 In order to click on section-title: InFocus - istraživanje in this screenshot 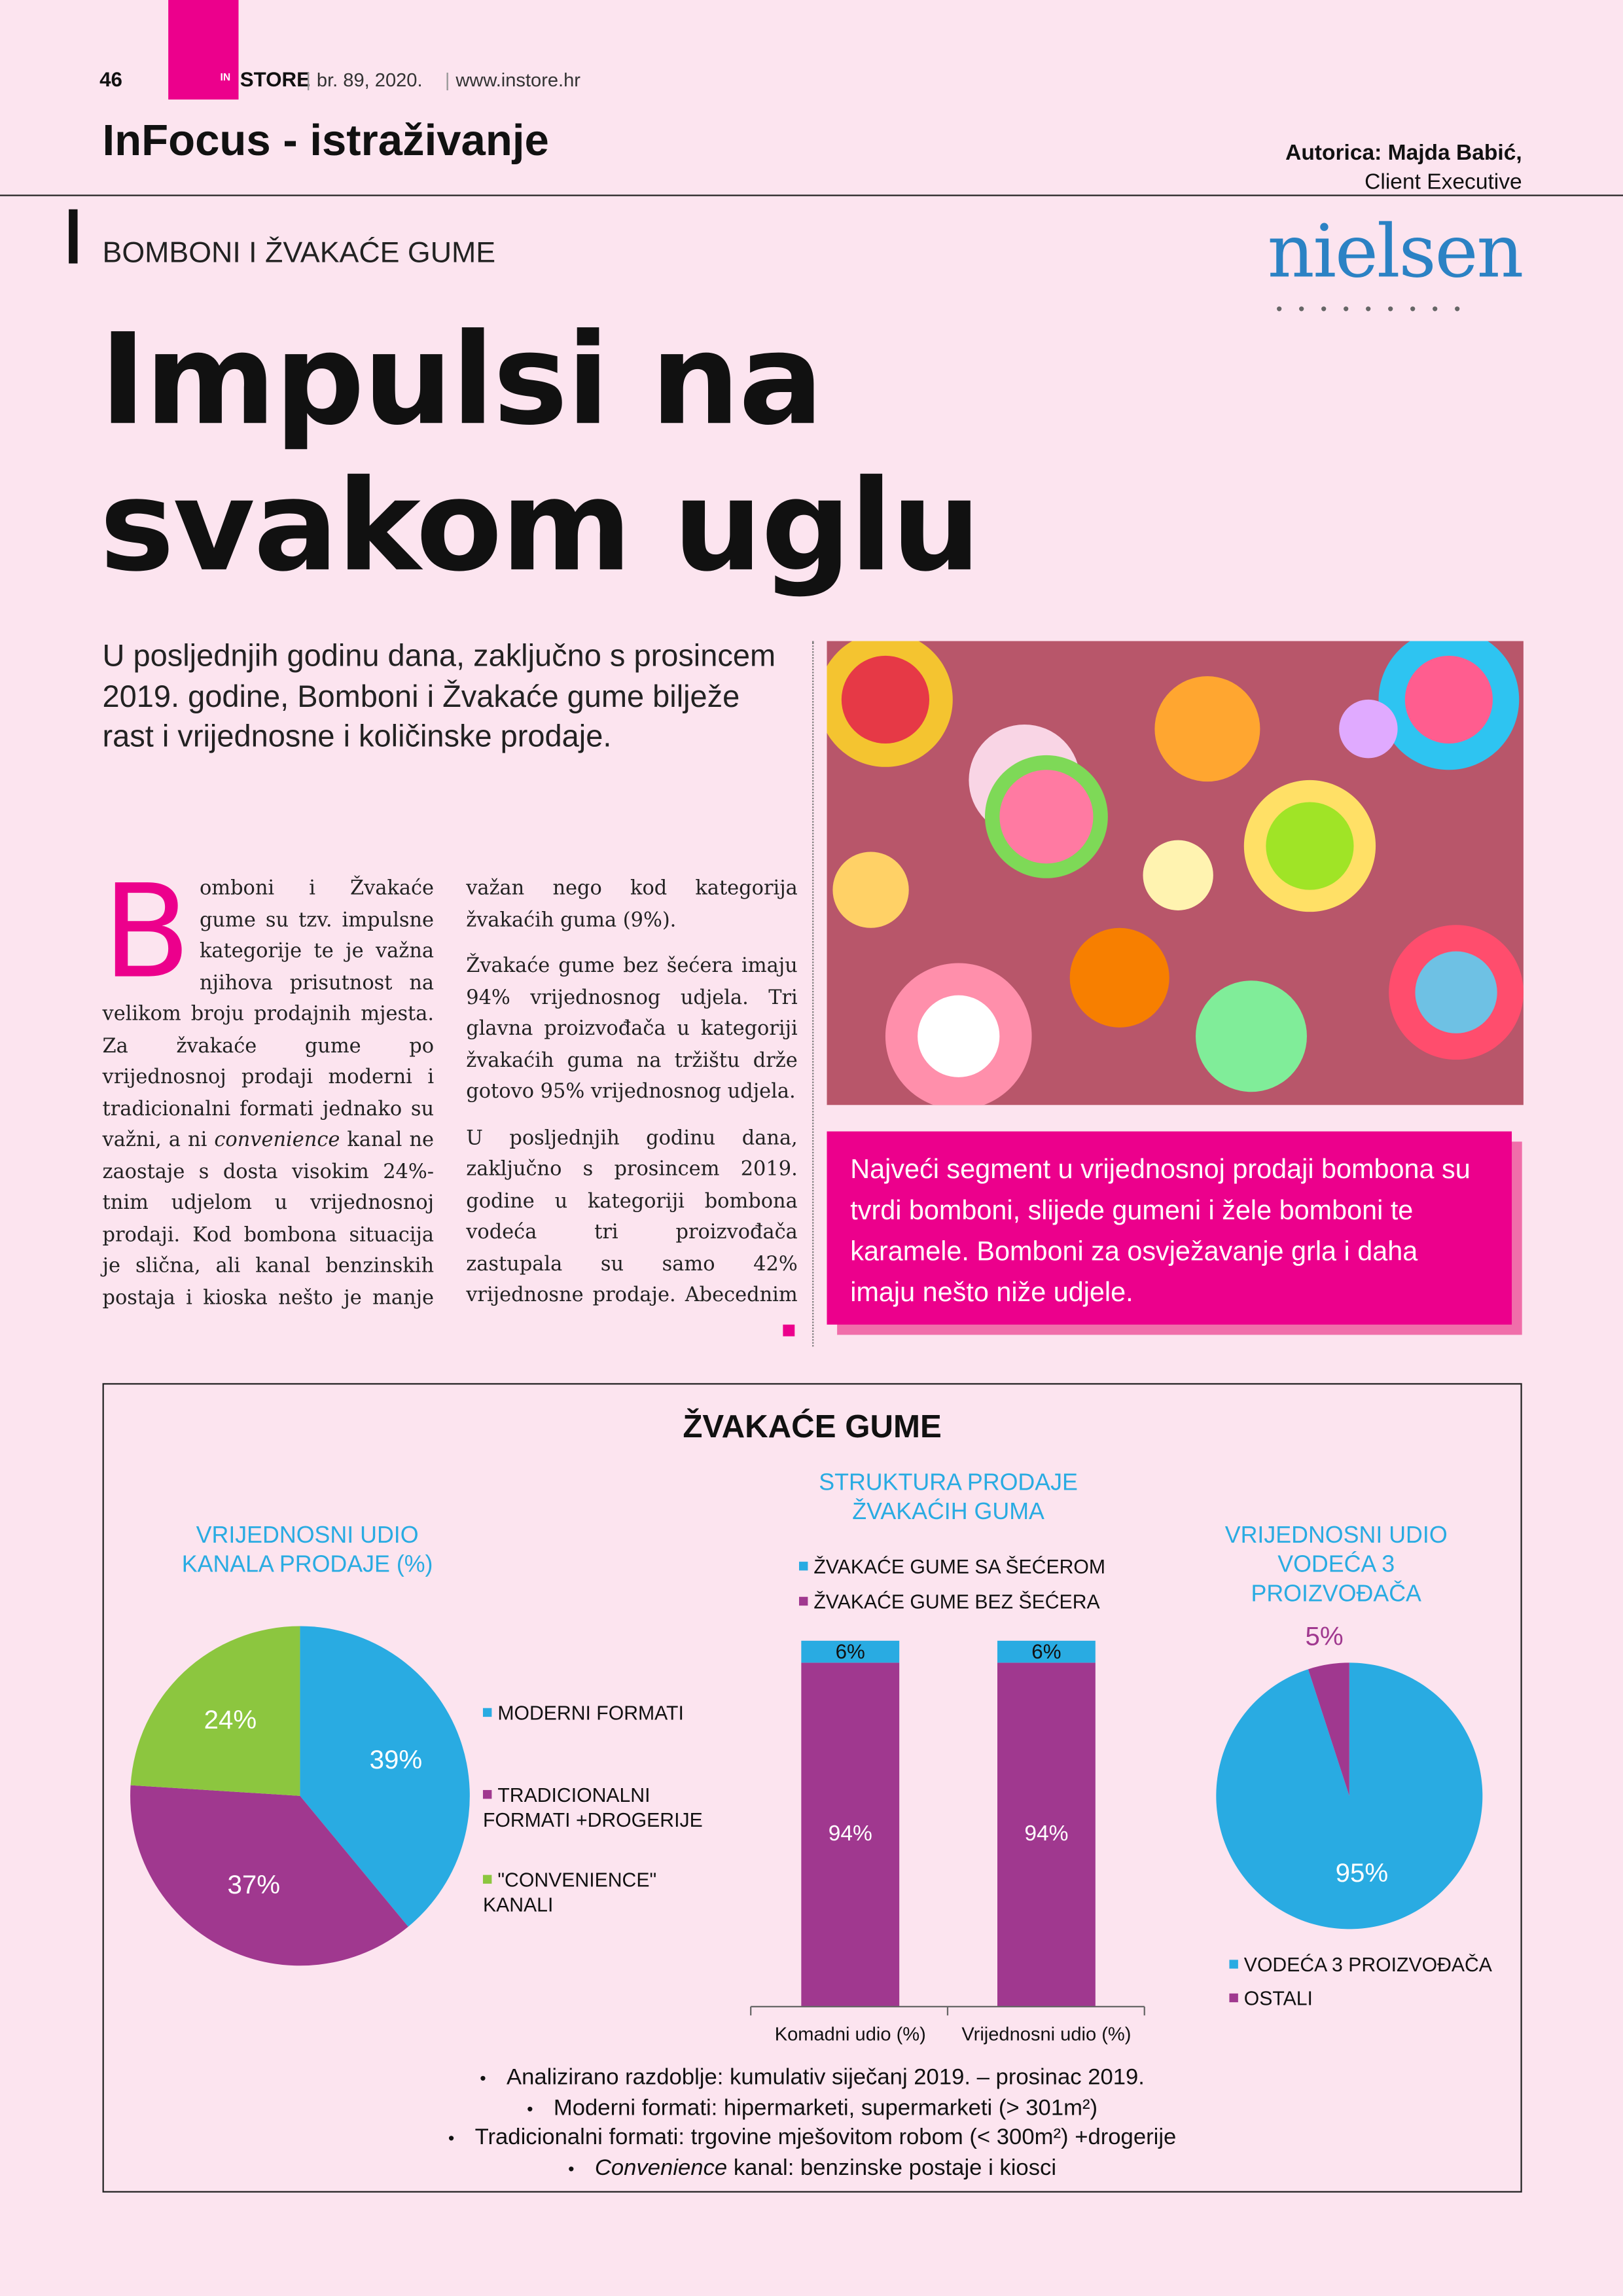, I will do `click(325, 141)`.